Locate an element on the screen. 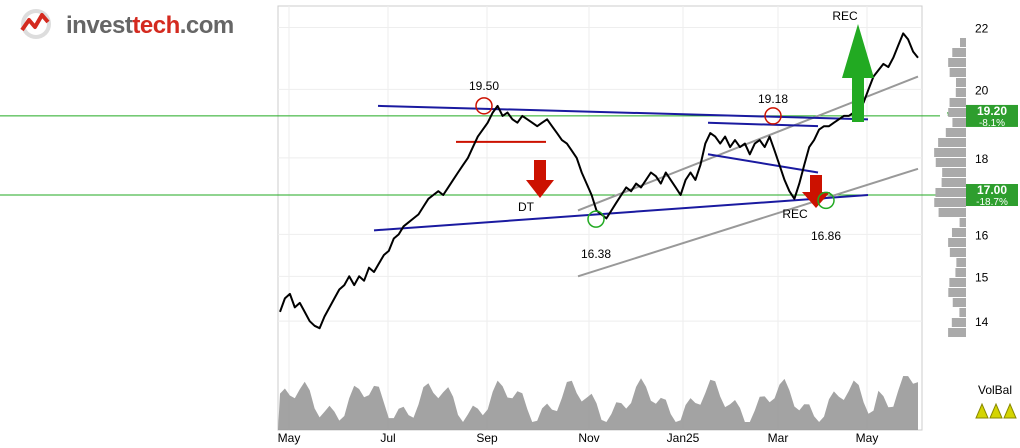  x-tick-label-5: Mar is located at coordinates (778, 438).